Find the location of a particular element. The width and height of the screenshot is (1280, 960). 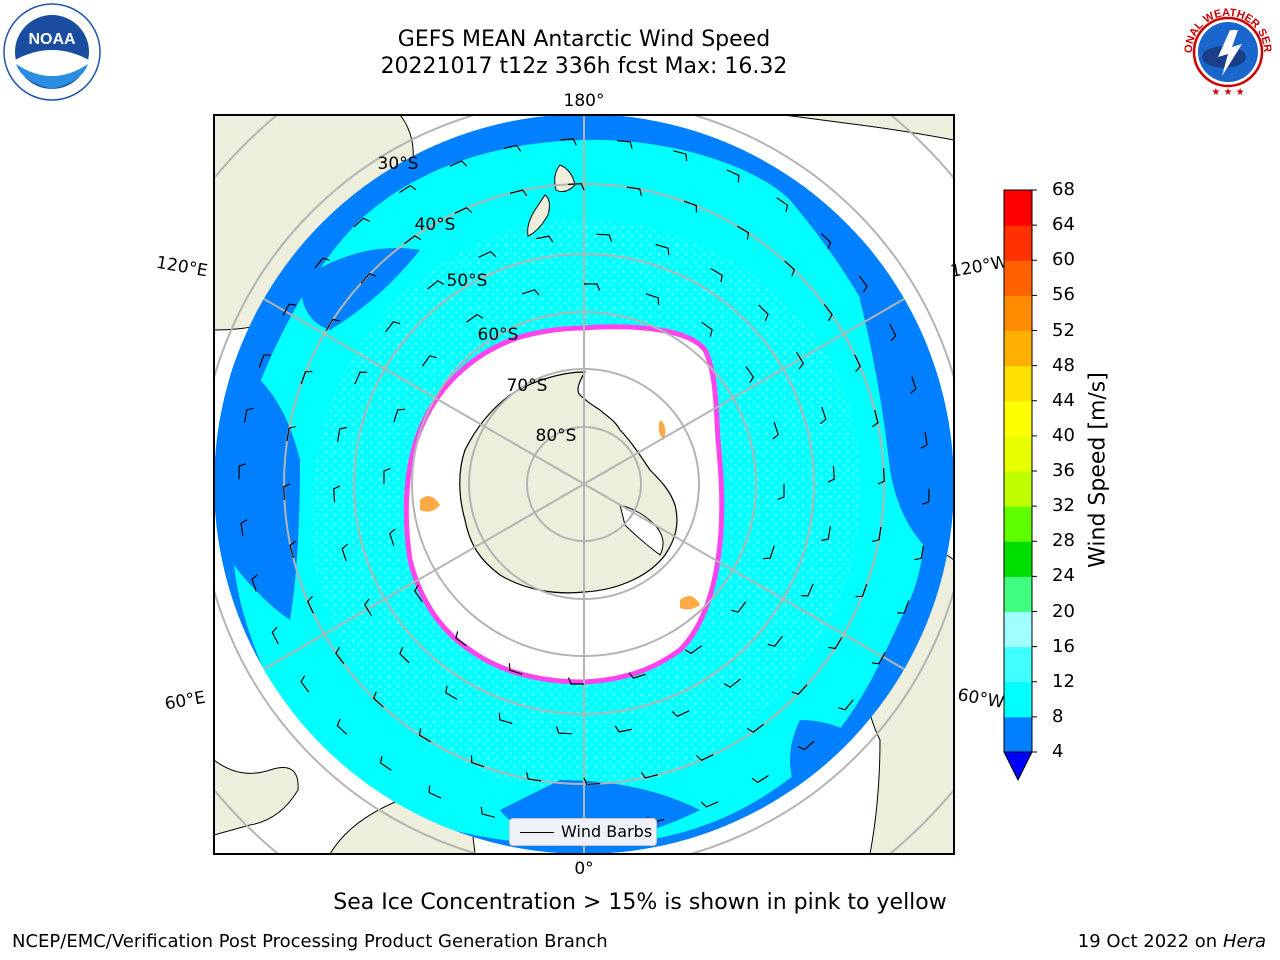

lon-label-180: 180° is located at coordinates (584, 101).